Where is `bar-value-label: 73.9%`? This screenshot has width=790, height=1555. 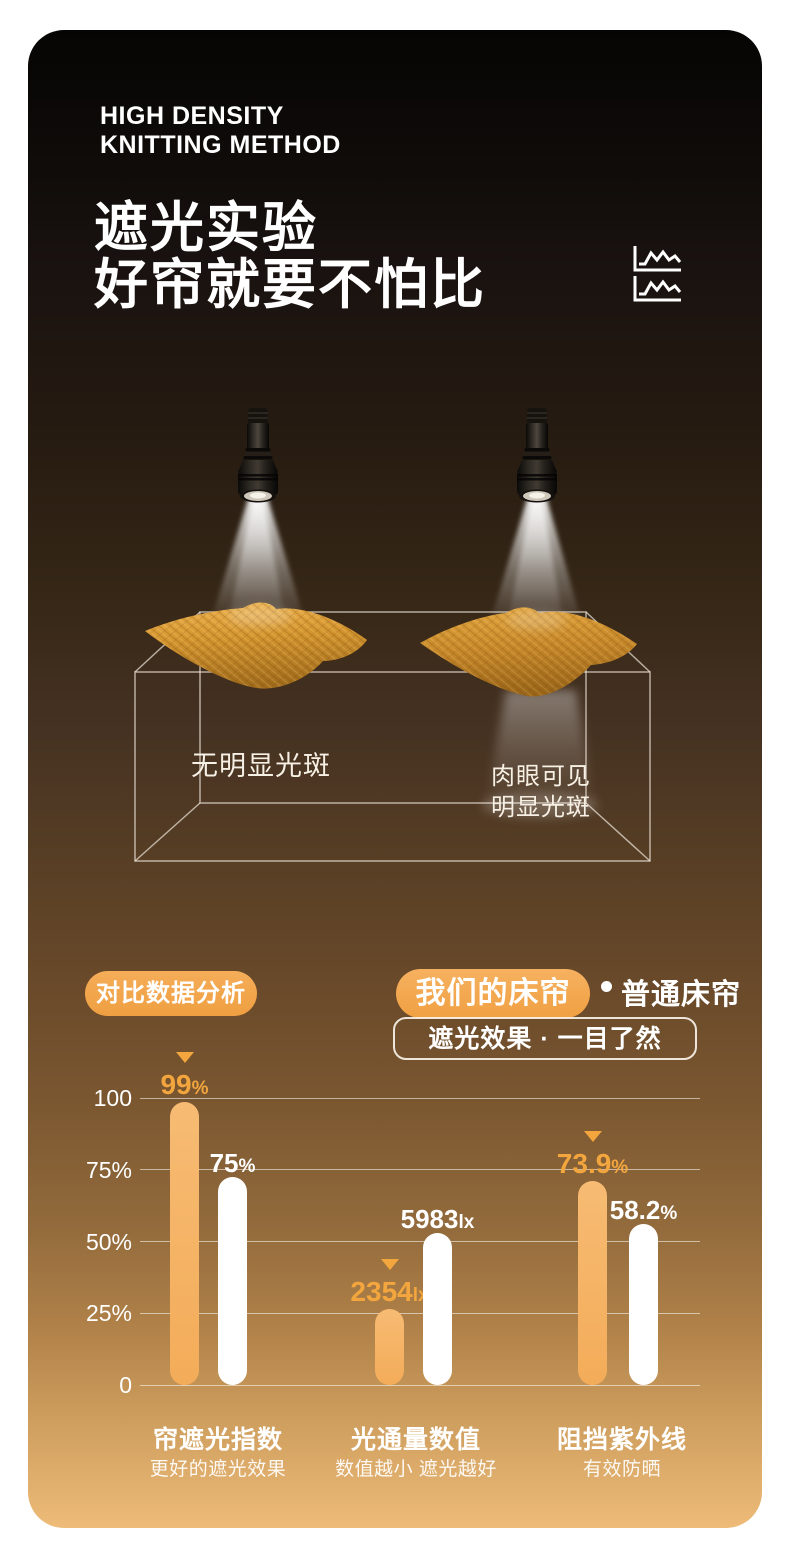
bar-value-label: 73.9% is located at coordinates (592, 1164).